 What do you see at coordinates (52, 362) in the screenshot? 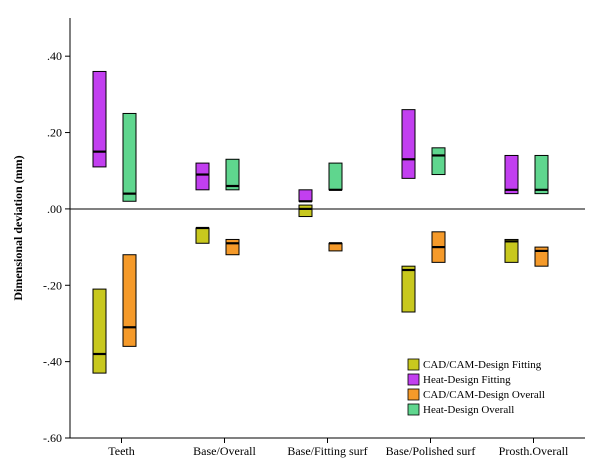
I see `y-tick-label: -.40` at bounding box center [52, 362].